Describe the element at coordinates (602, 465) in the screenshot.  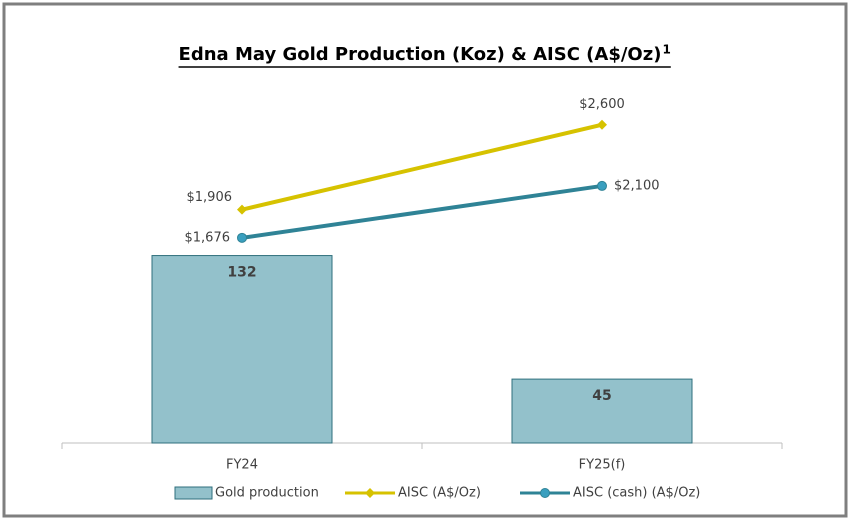
I see `x-tick-label: FY25(f)` at that location.